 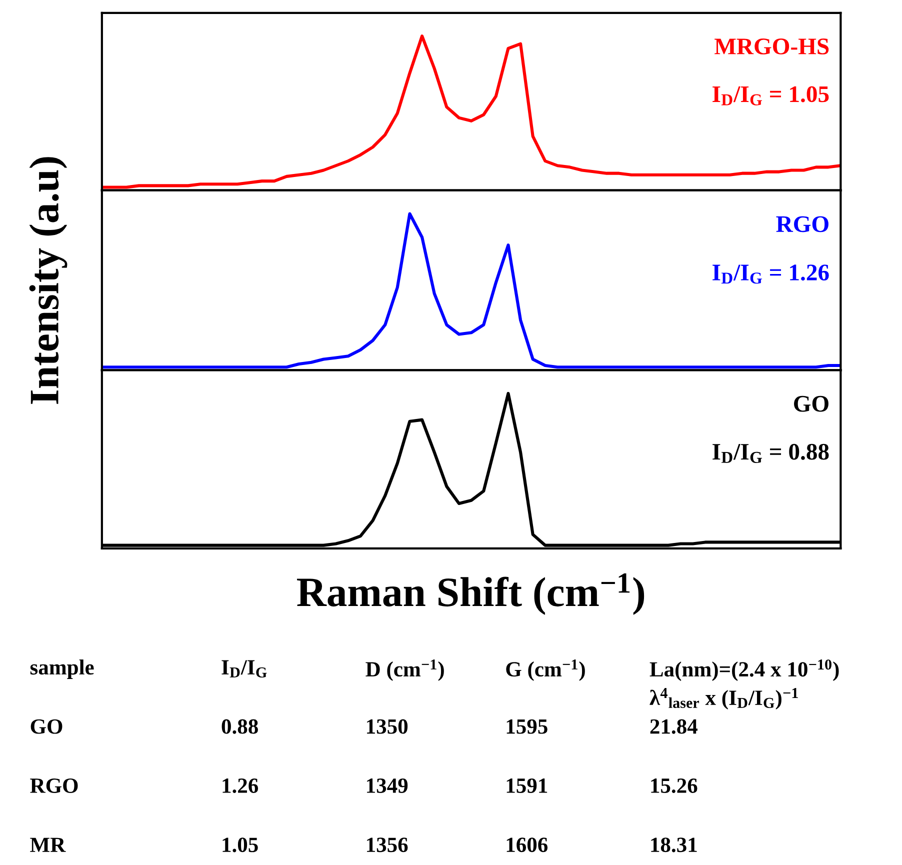 What do you see at coordinates (811, 404) in the screenshot?
I see `annotation: GO` at bounding box center [811, 404].